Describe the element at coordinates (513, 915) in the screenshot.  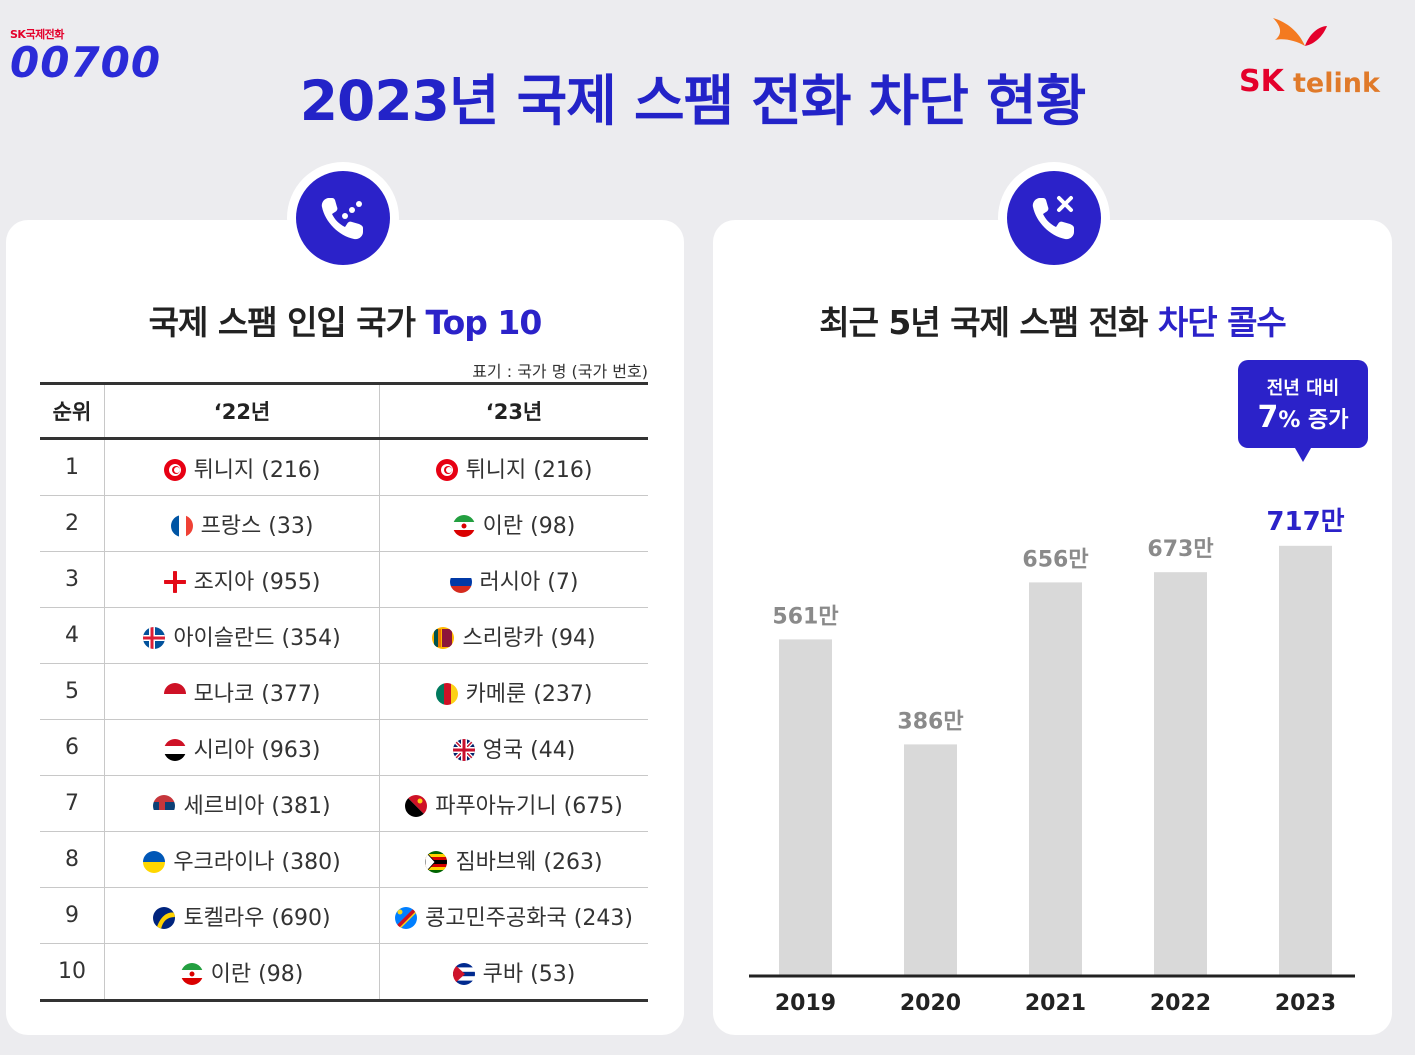
I see `country-2023-cell: 콩고민주공화국 (243)` at that location.